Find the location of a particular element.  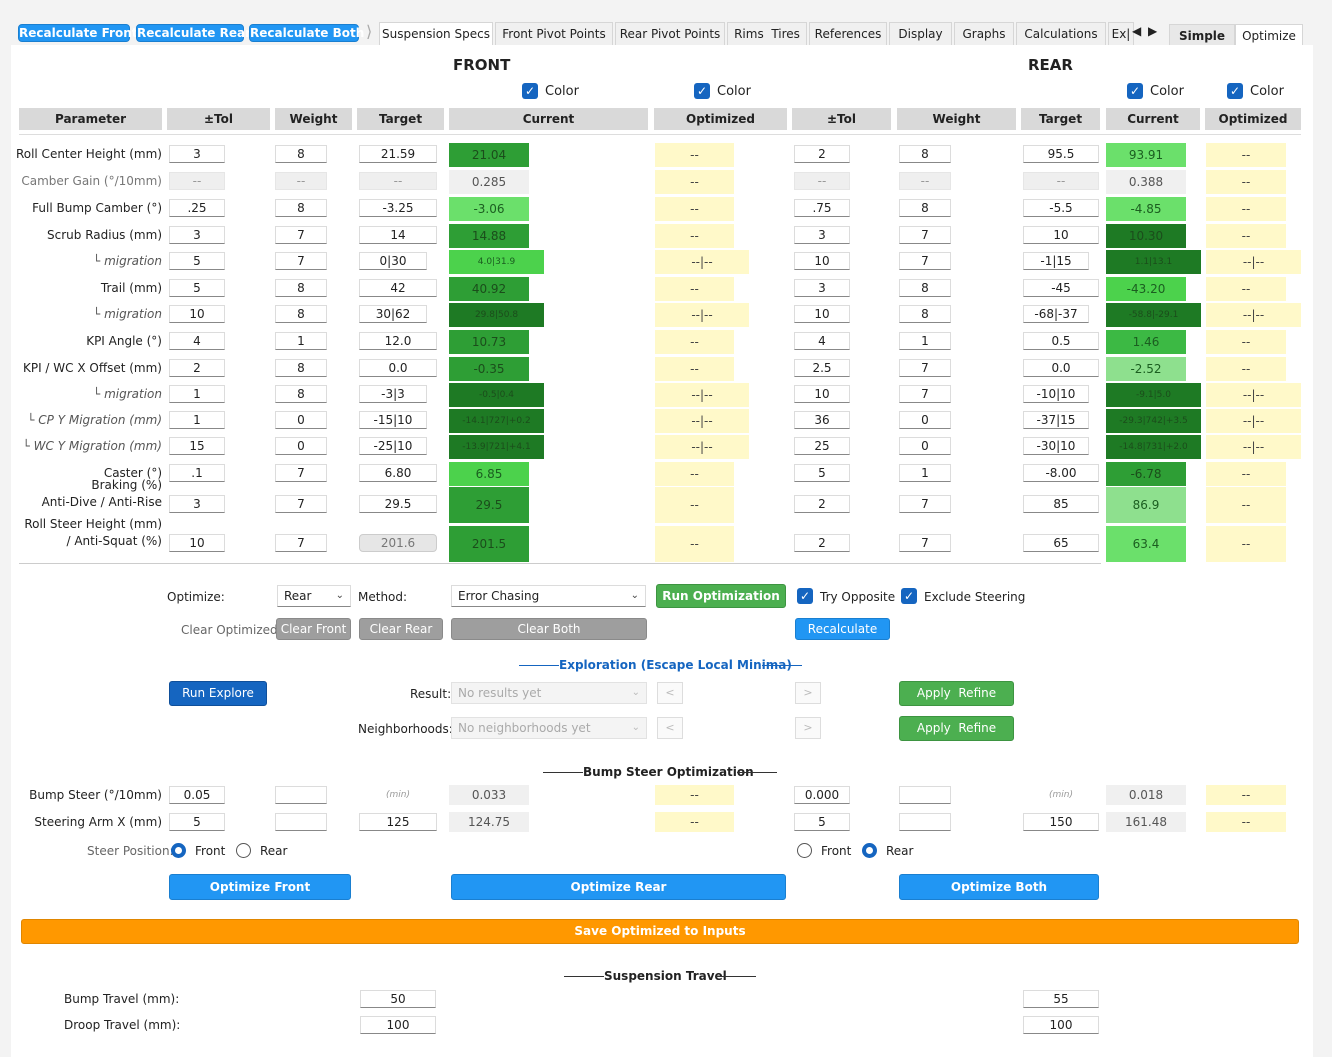

rear-optimized-color-checkbox: ✓ is located at coordinates (1235, 91).